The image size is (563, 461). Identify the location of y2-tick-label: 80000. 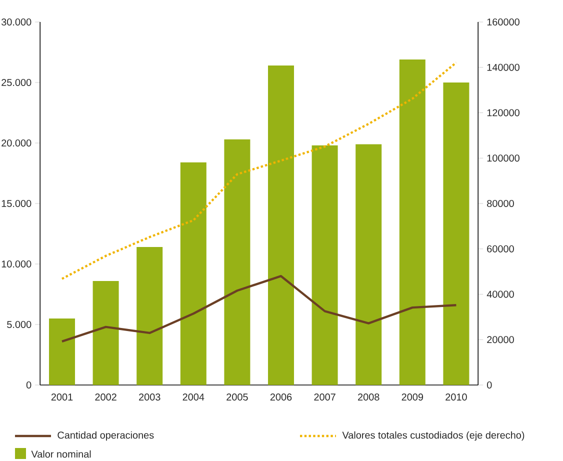
(500, 204).